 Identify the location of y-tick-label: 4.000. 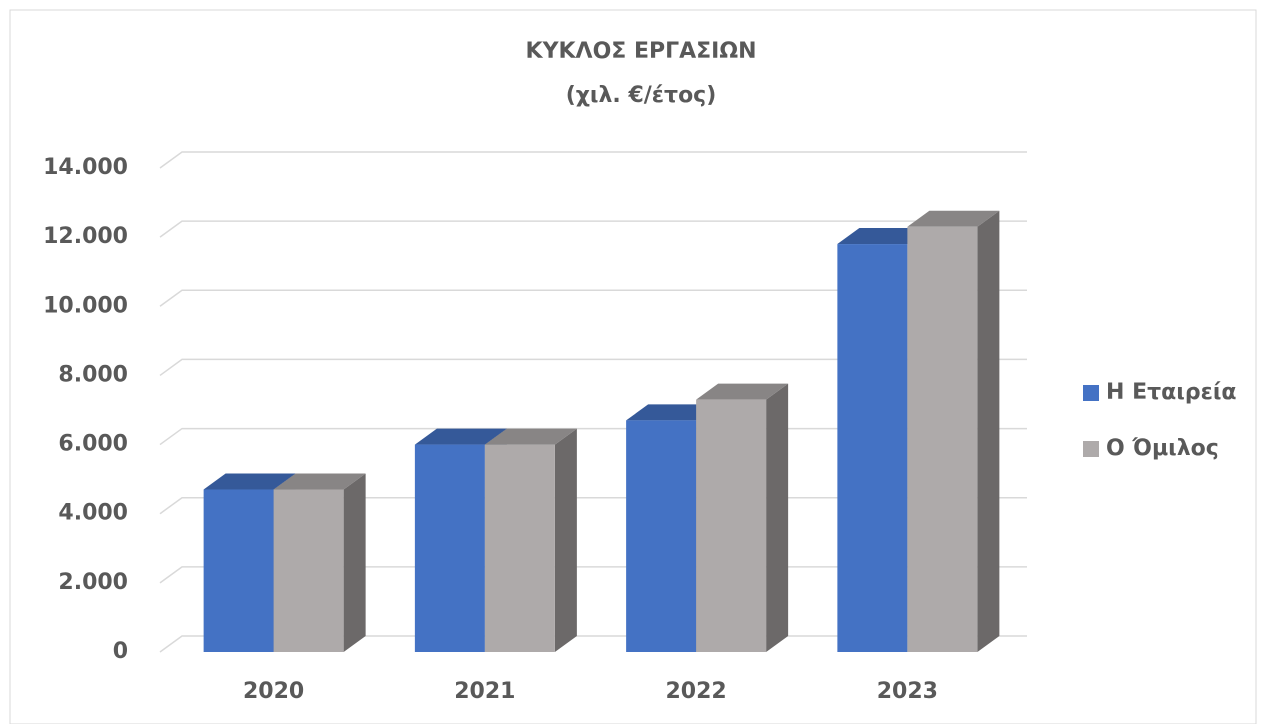
(93, 513).